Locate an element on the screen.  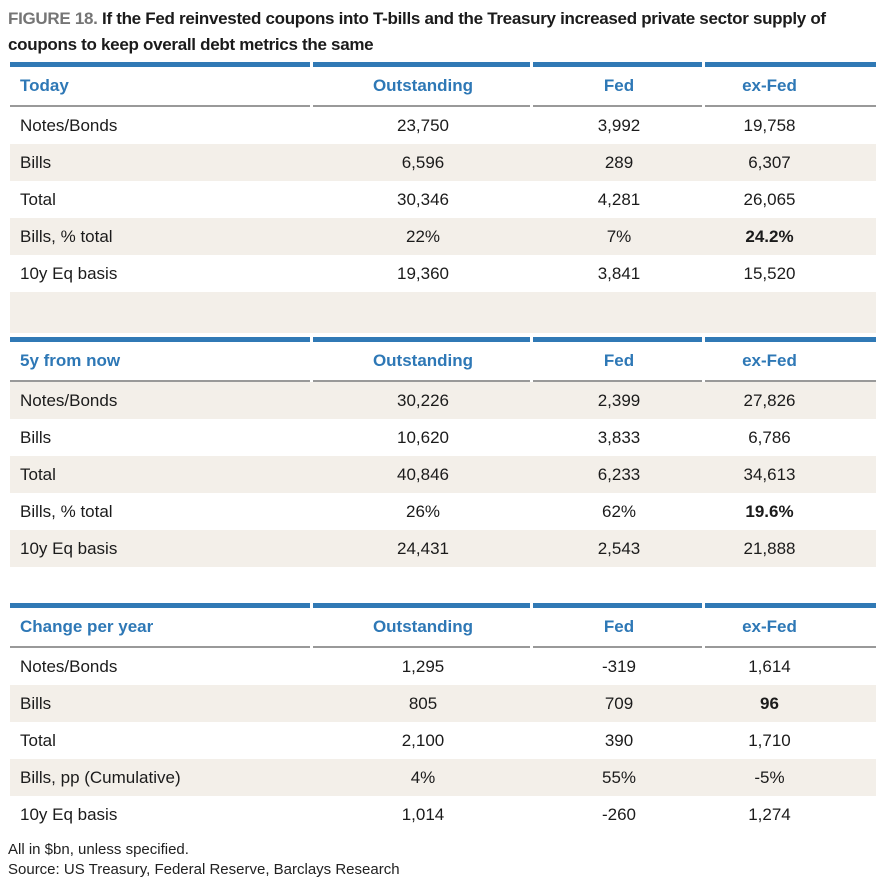
row-label: Bills, pp (Cumulative) is located at coordinates (100, 777).